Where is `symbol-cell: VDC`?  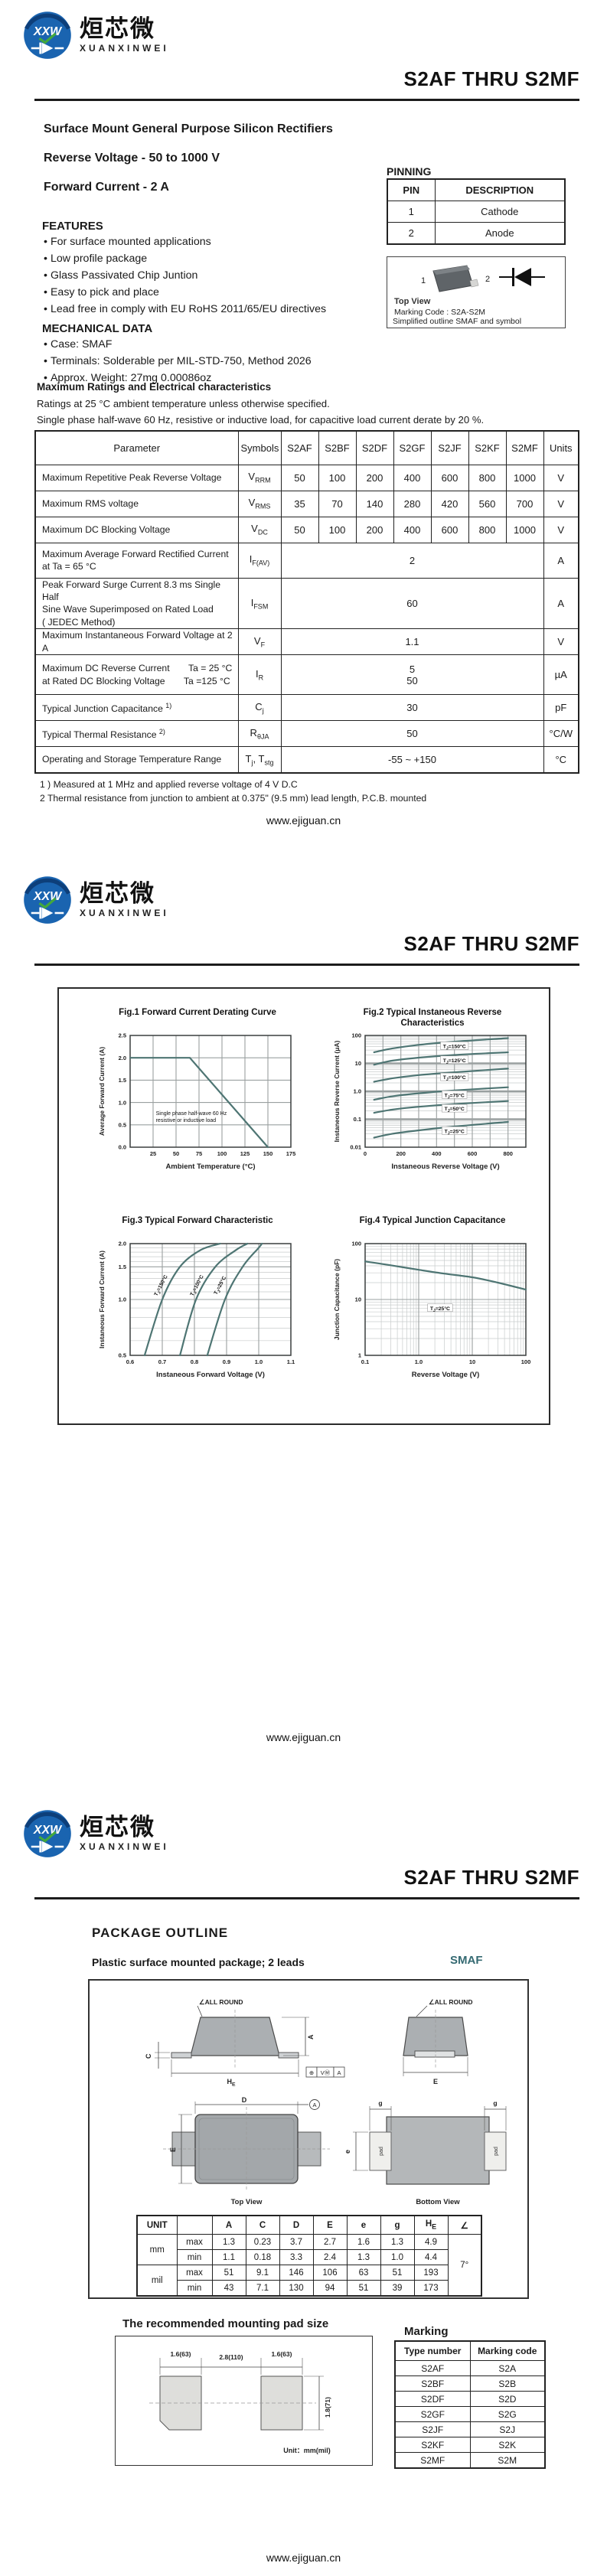
symbol-cell: VDC is located at coordinates (260, 529).